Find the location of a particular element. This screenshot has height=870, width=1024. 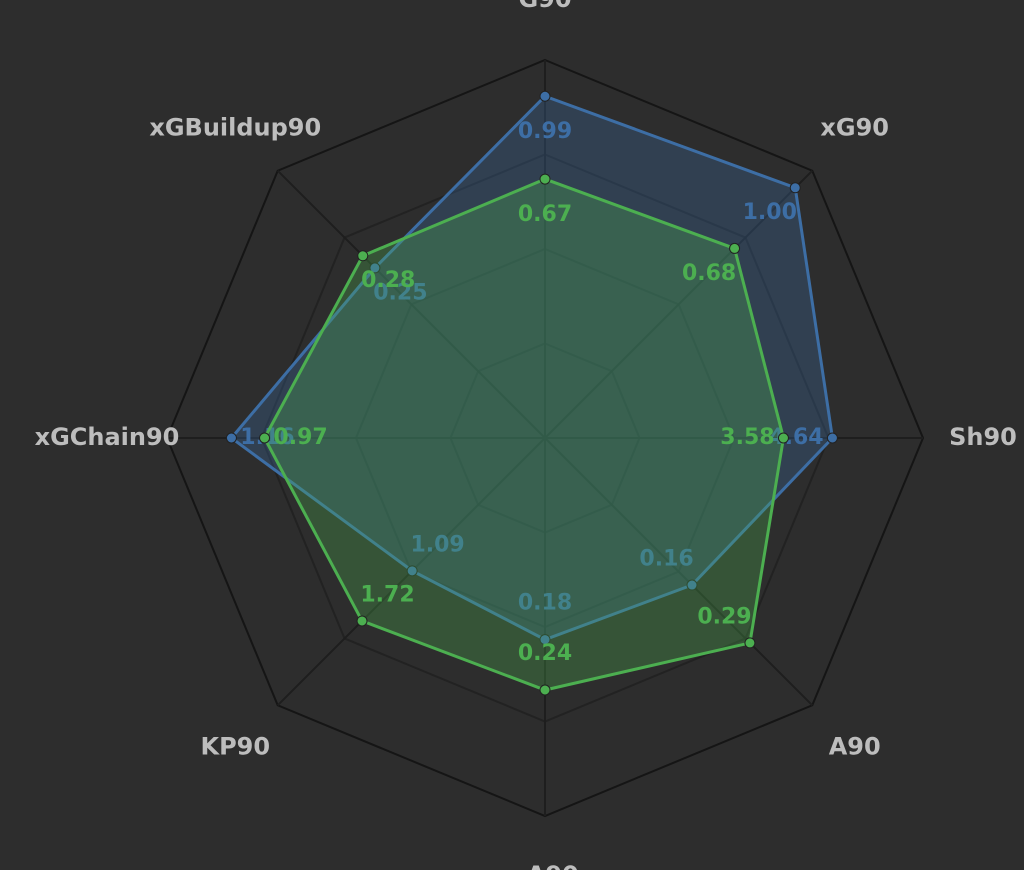

value-label: 0.29 is located at coordinates (724, 616).